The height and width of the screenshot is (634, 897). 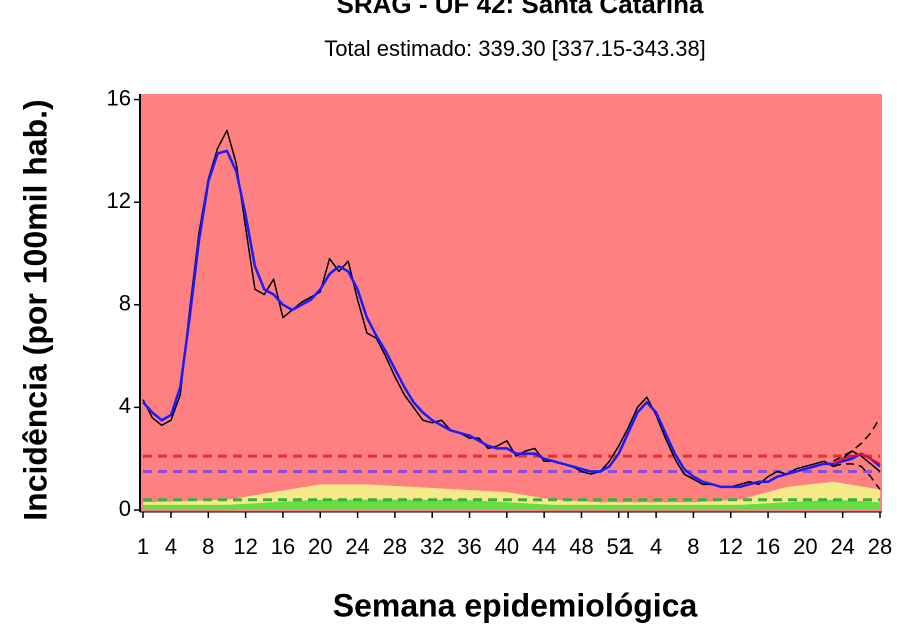 I want to click on area, so click(x=511, y=504).